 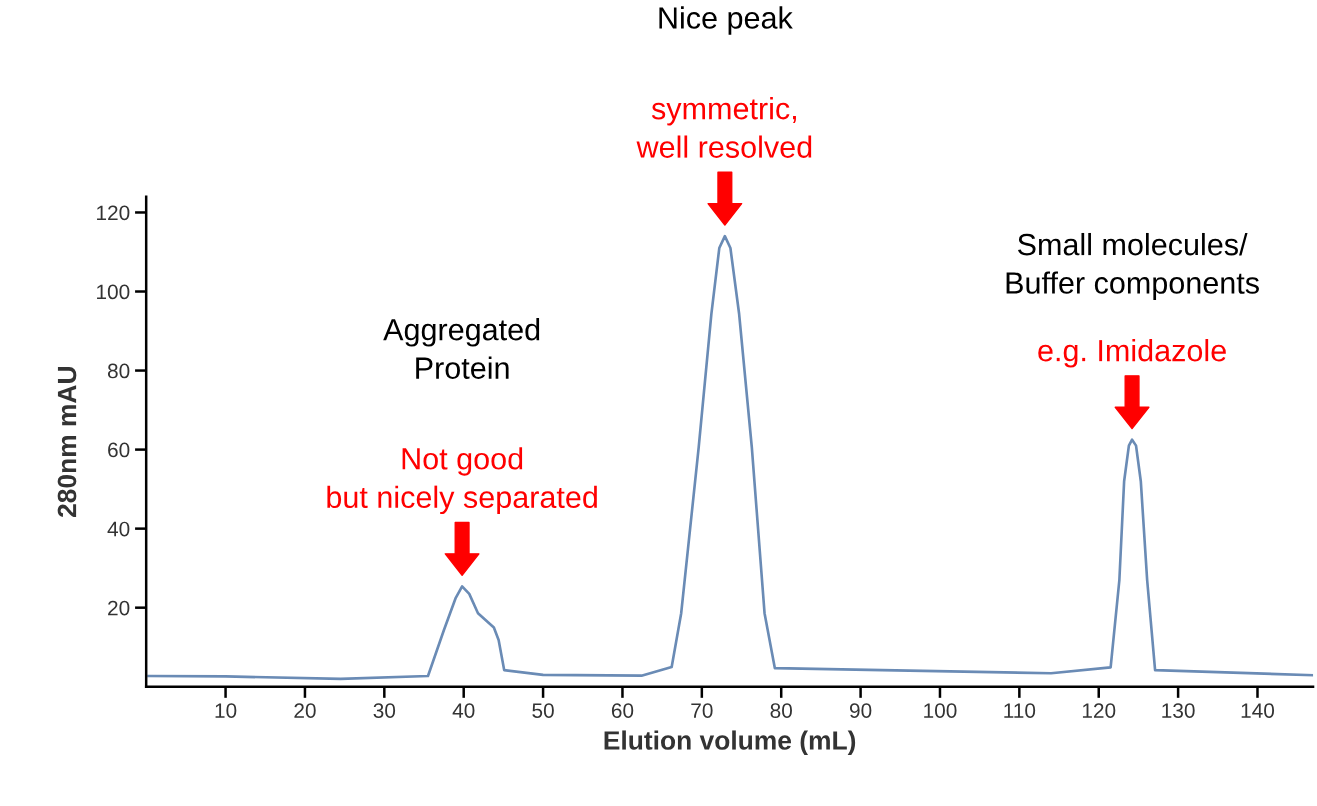 I want to click on y-tick-label: 120, so click(x=113, y=213).